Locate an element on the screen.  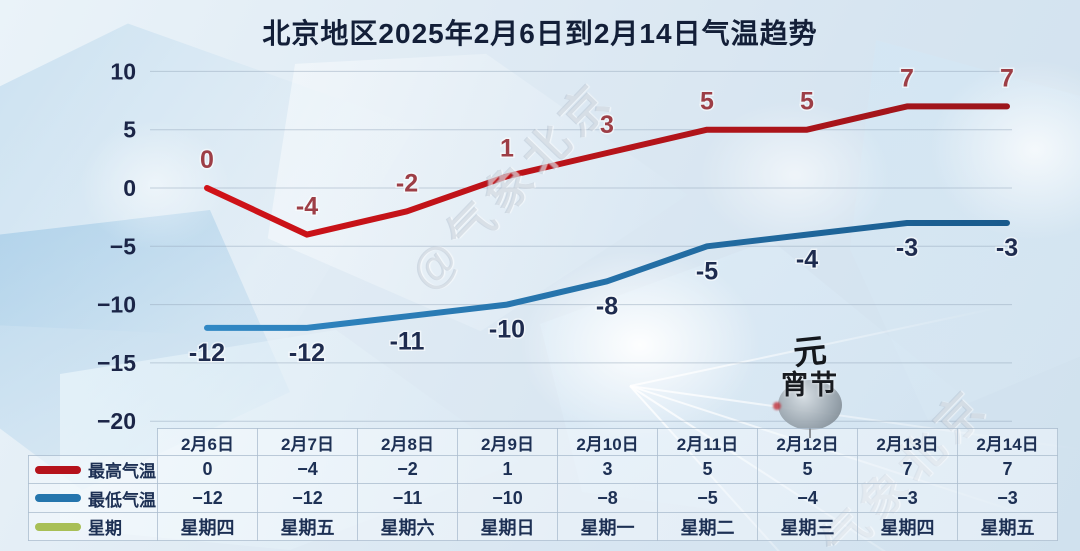
table-corner-cell is located at coordinates (93, 442).